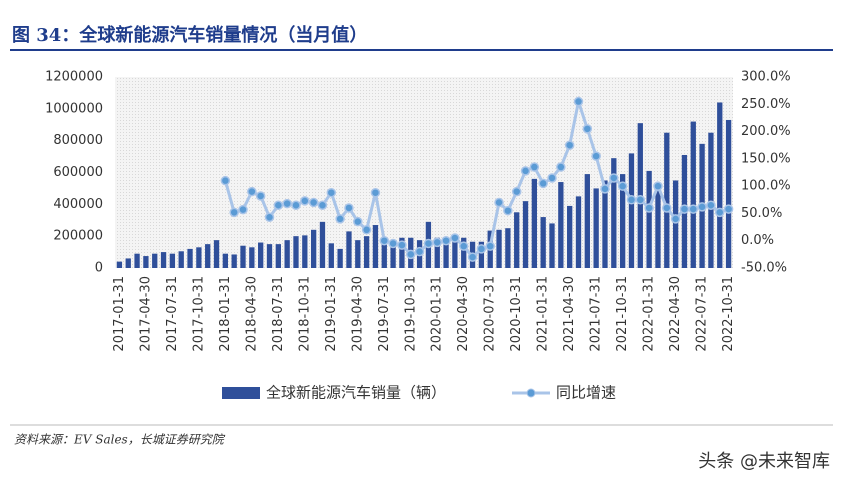 This screenshot has width=843, height=487. What do you see at coordinates (437, 314) in the screenshot?
I see `x-tick-label: 2020-01-31` at bounding box center [437, 314].